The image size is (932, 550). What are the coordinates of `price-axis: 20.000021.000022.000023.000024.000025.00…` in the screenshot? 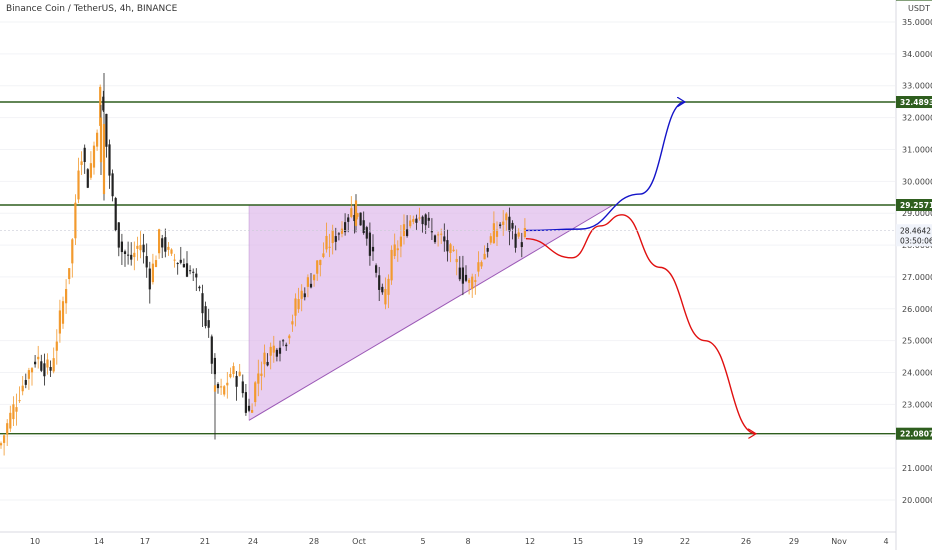 It's located at (913, 275).